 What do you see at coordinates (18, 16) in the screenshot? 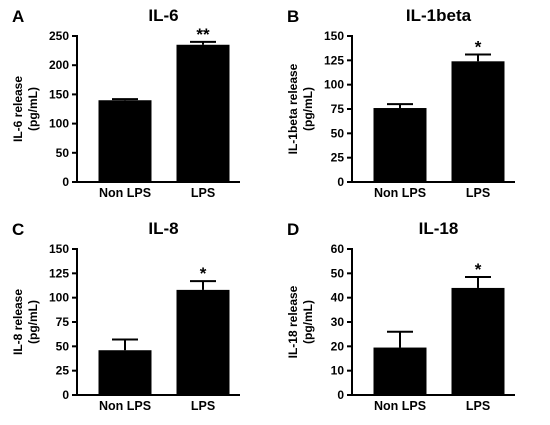
I see `panel-letter: A` at bounding box center [18, 16].